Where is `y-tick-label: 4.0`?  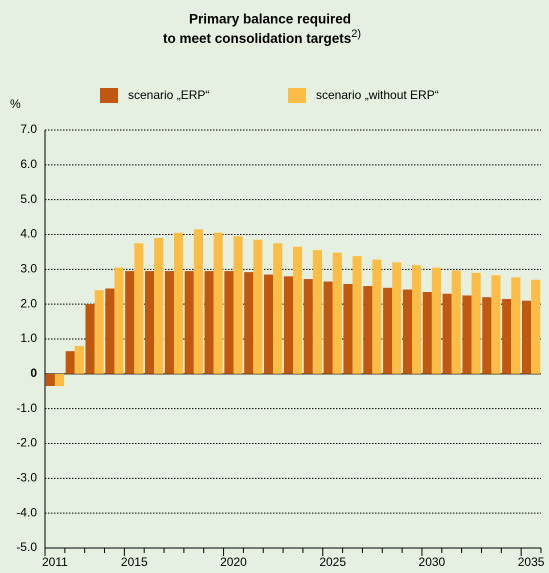
y-tick-label: 4.0 is located at coordinates (28, 234).